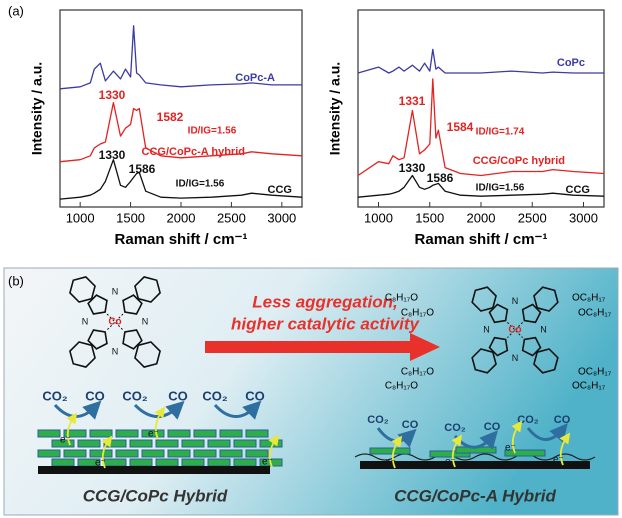  Describe the element at coordinates (500, 132) in the screenshot. I see `annotation: ID/IG=1.74` at that location.